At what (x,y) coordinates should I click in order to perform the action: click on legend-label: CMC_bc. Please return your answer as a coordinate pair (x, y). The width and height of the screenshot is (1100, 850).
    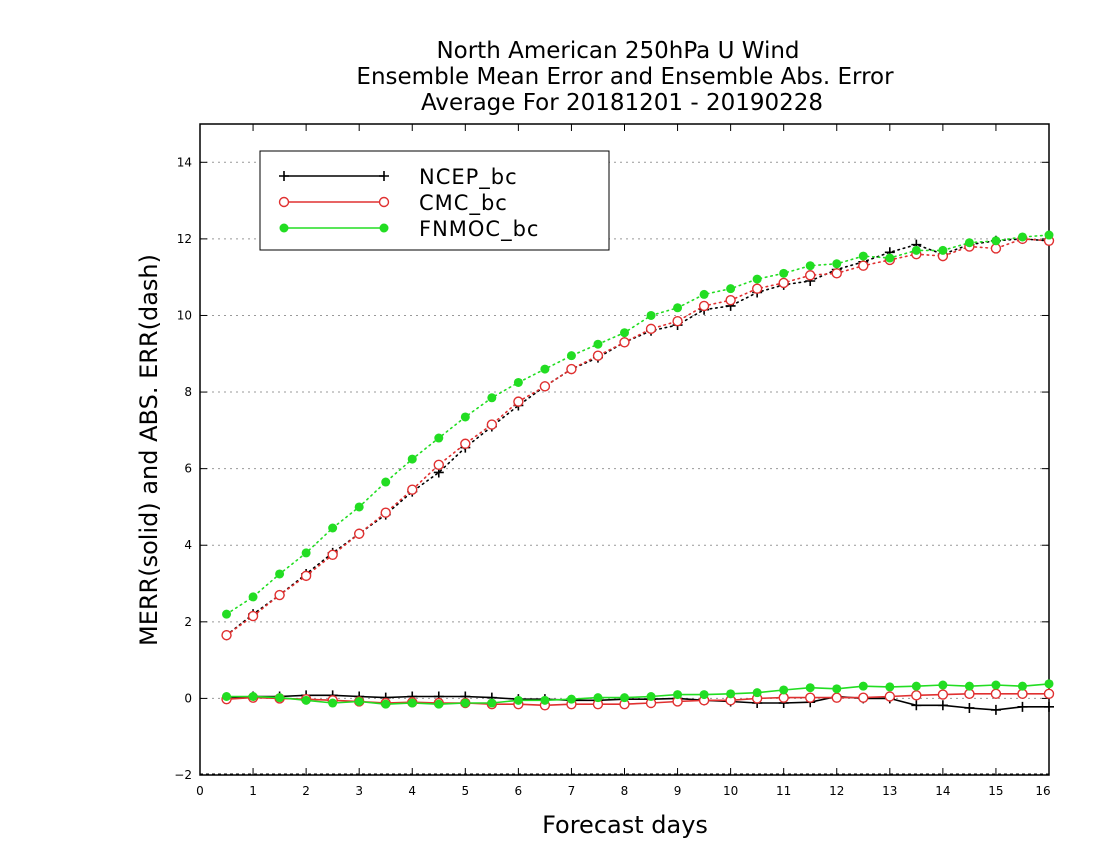
    Looking at the image, I should click on (463, 203).